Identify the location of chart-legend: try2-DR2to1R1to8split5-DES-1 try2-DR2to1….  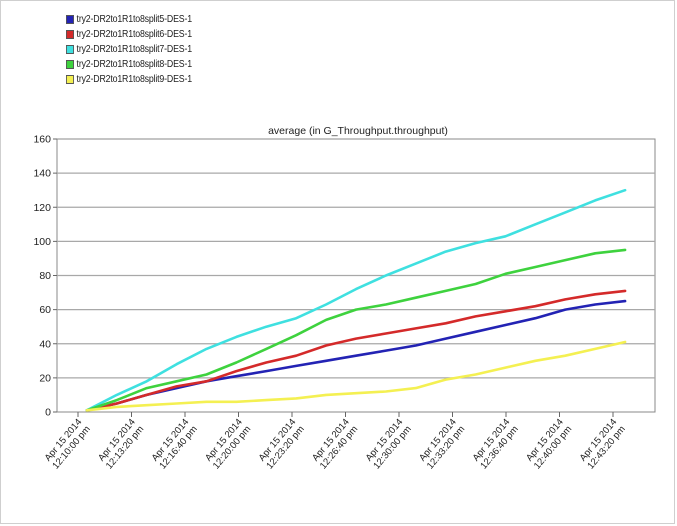
(137, 49).